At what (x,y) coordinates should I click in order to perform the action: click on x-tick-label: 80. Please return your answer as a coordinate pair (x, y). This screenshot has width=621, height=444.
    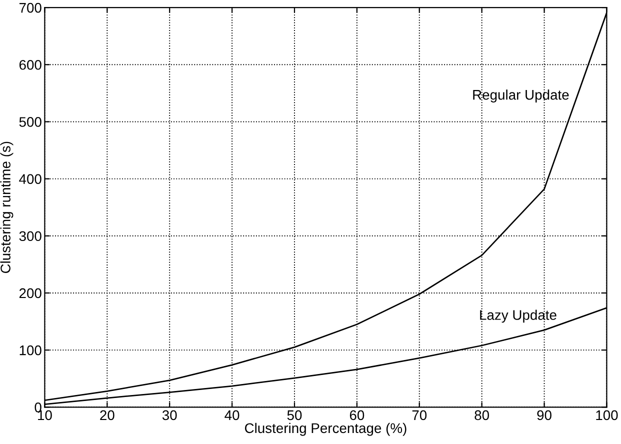
    Looking at the image, I should click on (482, 415).